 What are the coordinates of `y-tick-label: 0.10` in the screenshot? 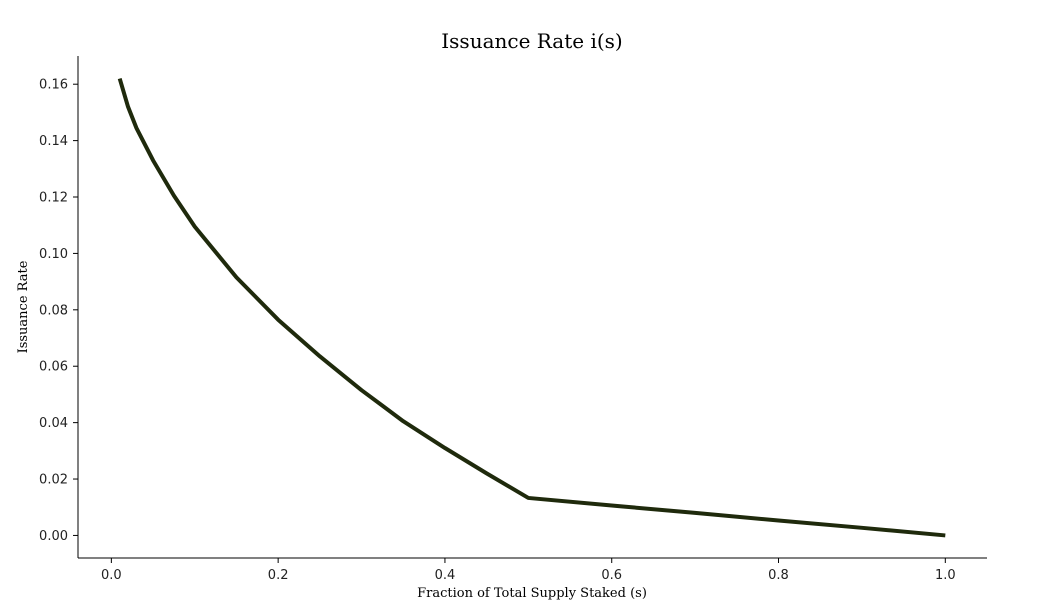 It's located at (53, 254).